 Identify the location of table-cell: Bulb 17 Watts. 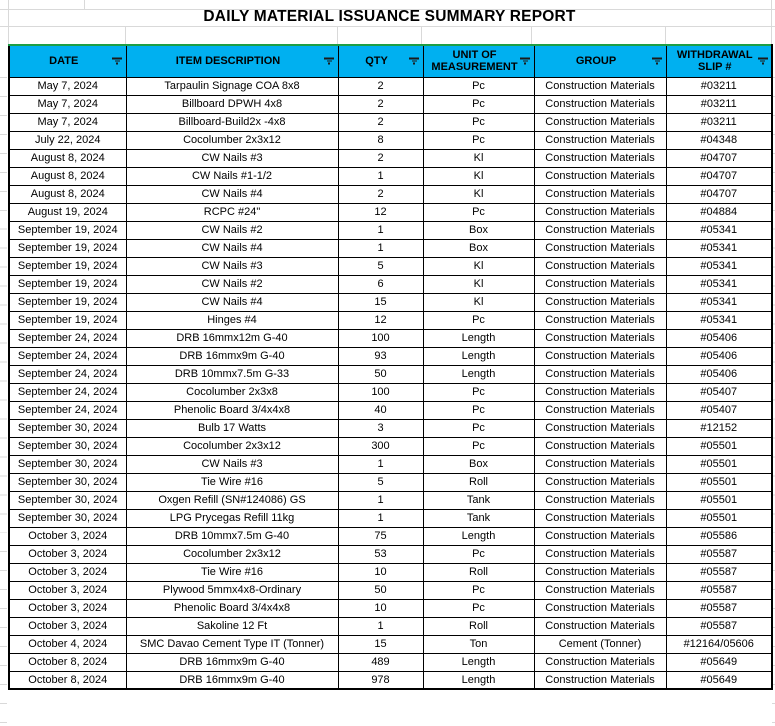
(232, 428).